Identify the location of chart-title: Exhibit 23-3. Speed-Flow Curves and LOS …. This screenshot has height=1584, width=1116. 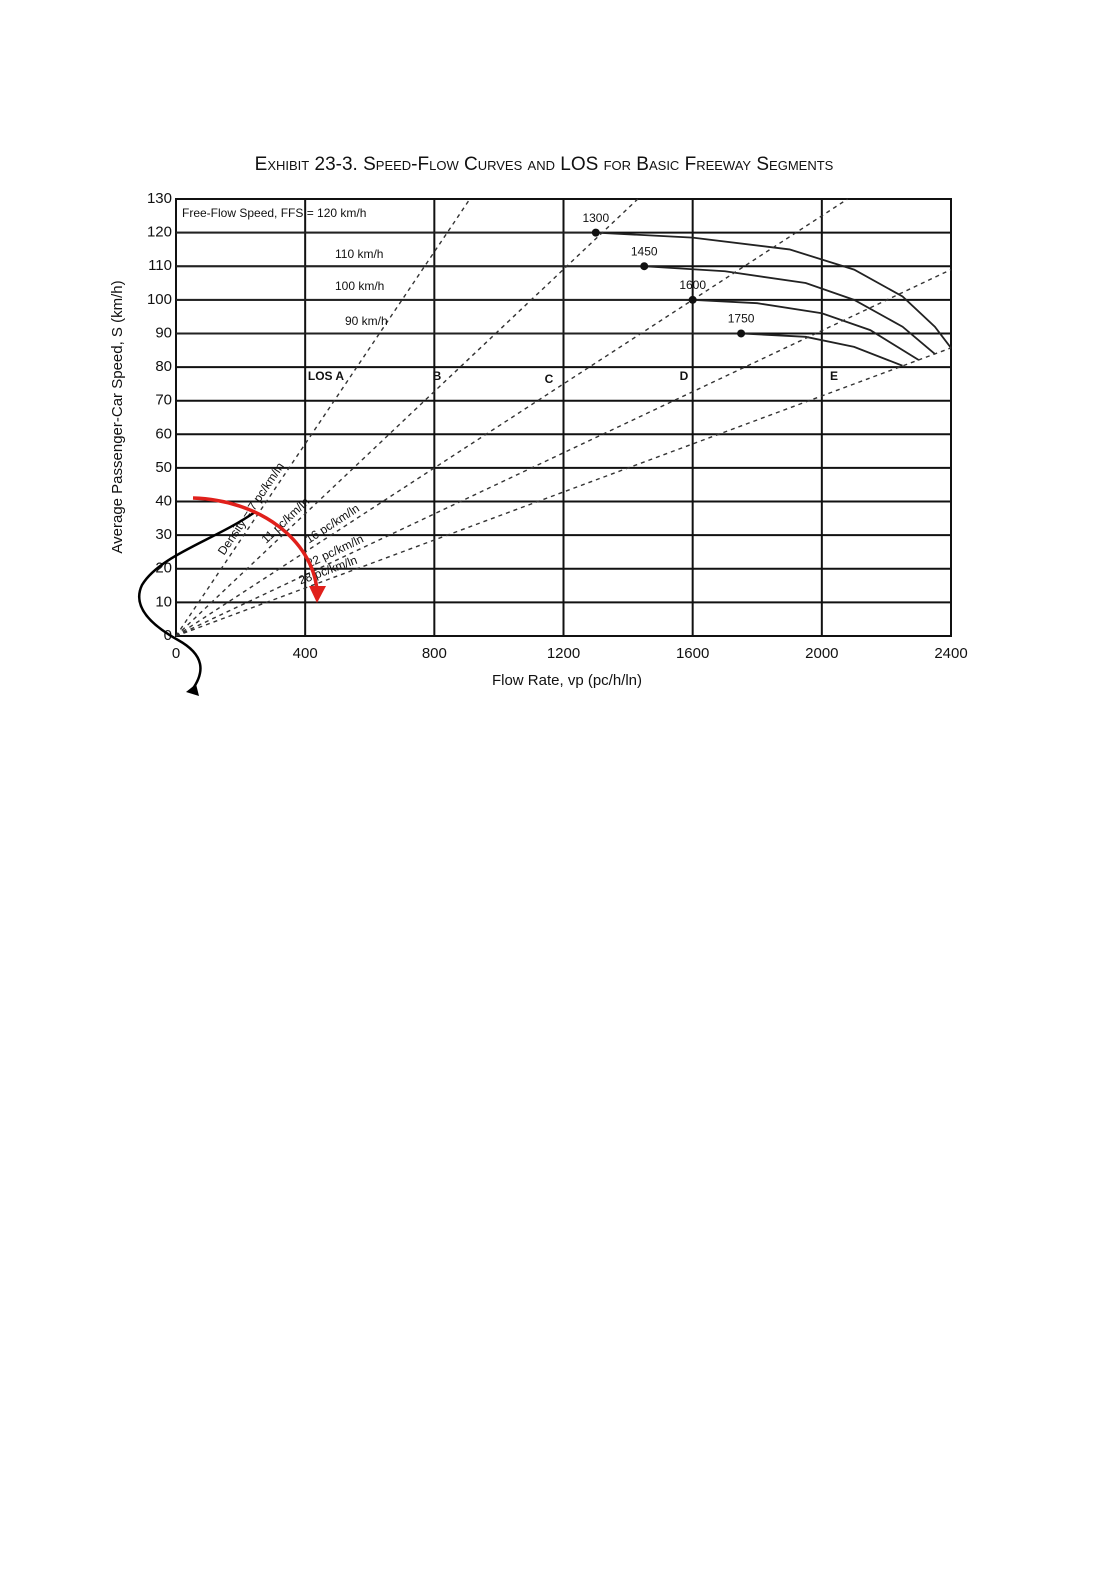
(544, 164).